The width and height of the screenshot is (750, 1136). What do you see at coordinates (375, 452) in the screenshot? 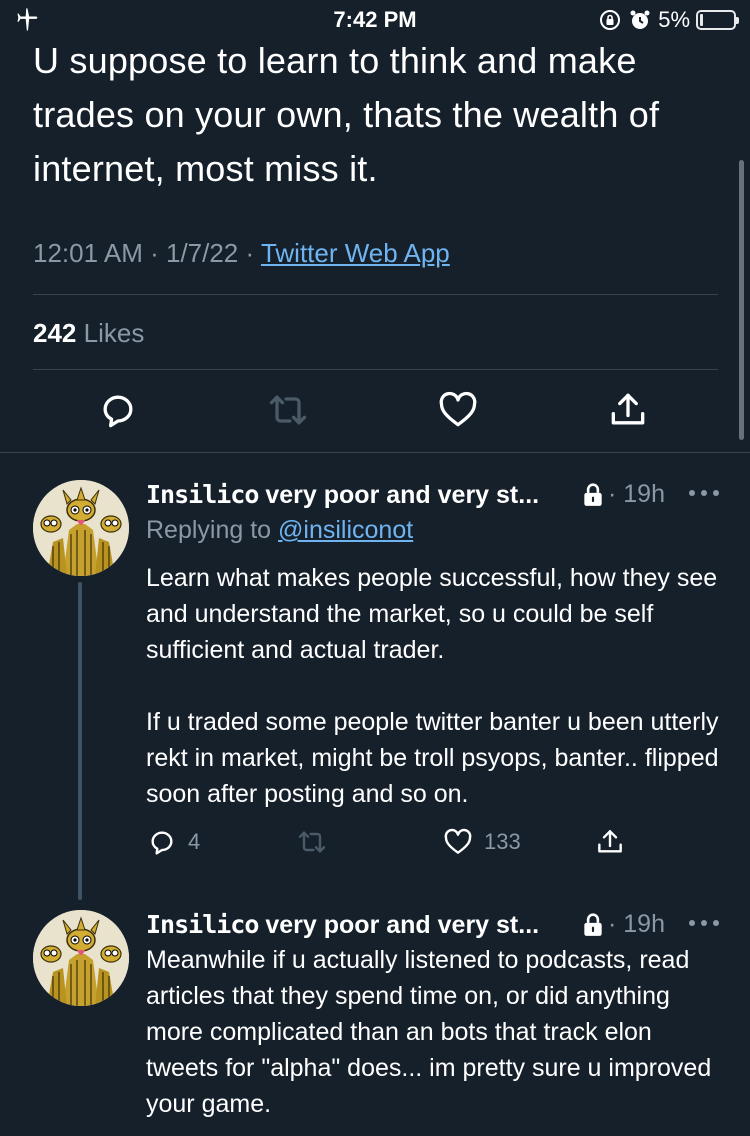
I see `section-divider` at bounding box center [375, 452].